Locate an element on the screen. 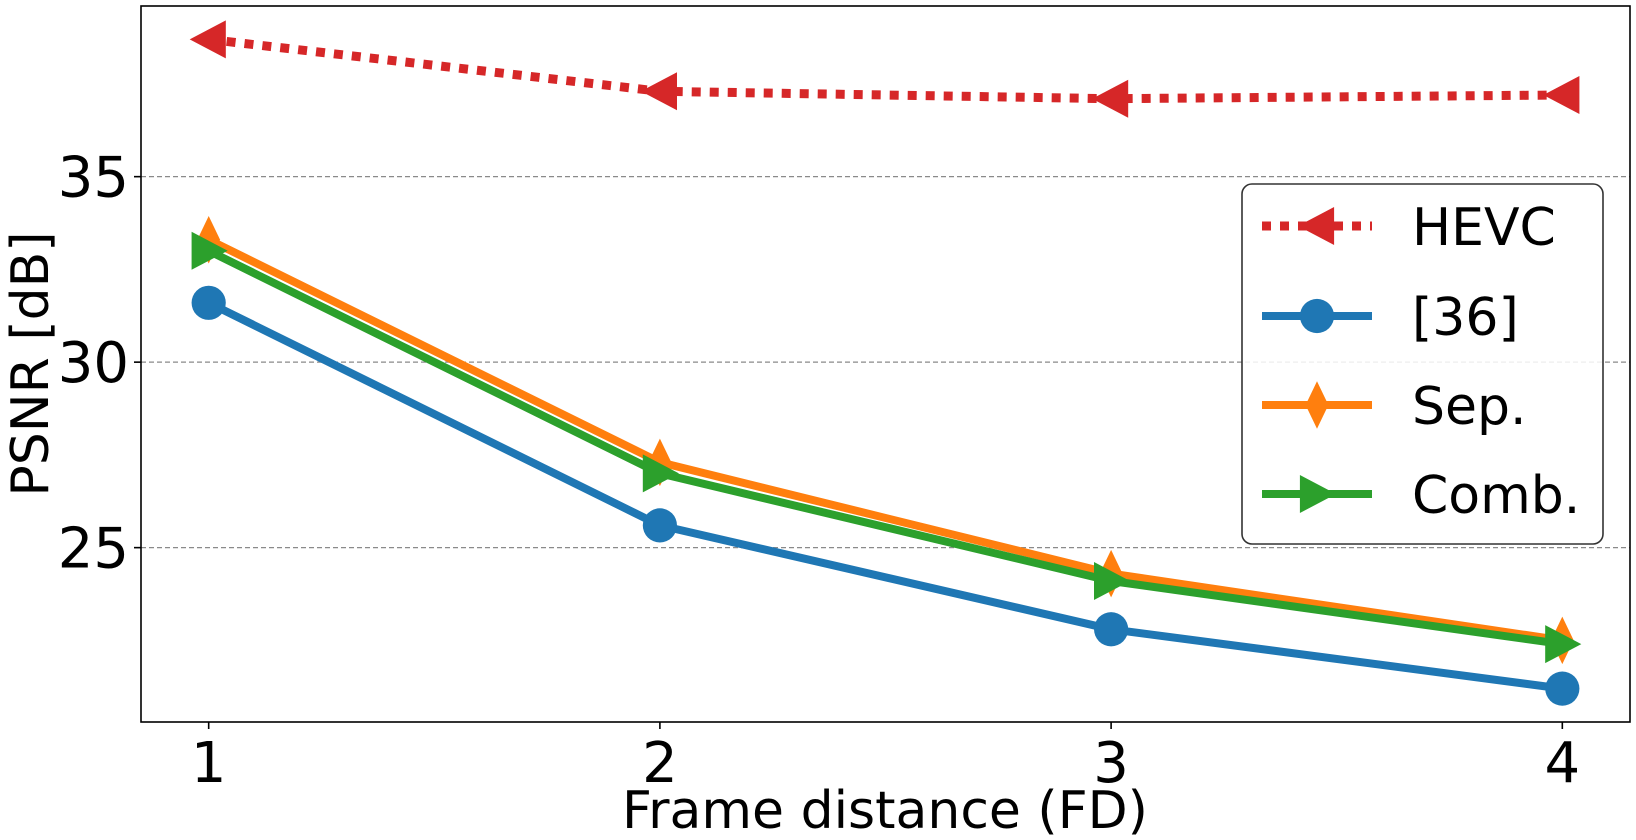  x-tick-label: 4 is located at coordinates (1562, 763).